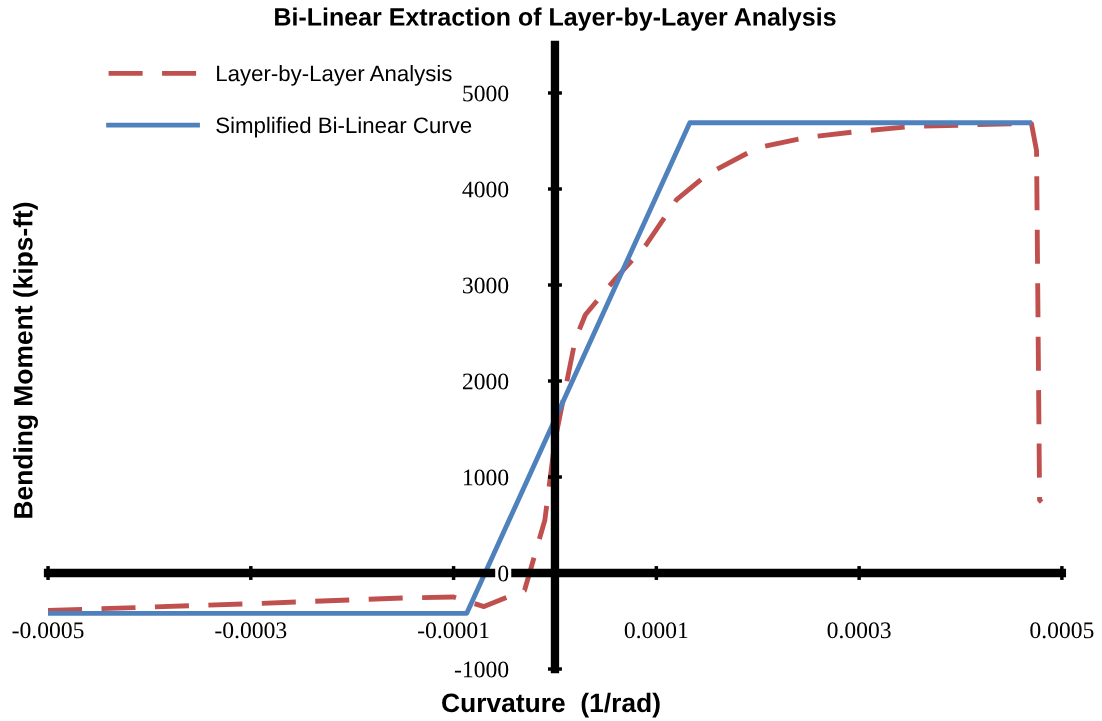  What do you see at coordinates (485, 189) in the screenshot?
I see `y-tick-label: 4000` at bounding box center [485, 189].